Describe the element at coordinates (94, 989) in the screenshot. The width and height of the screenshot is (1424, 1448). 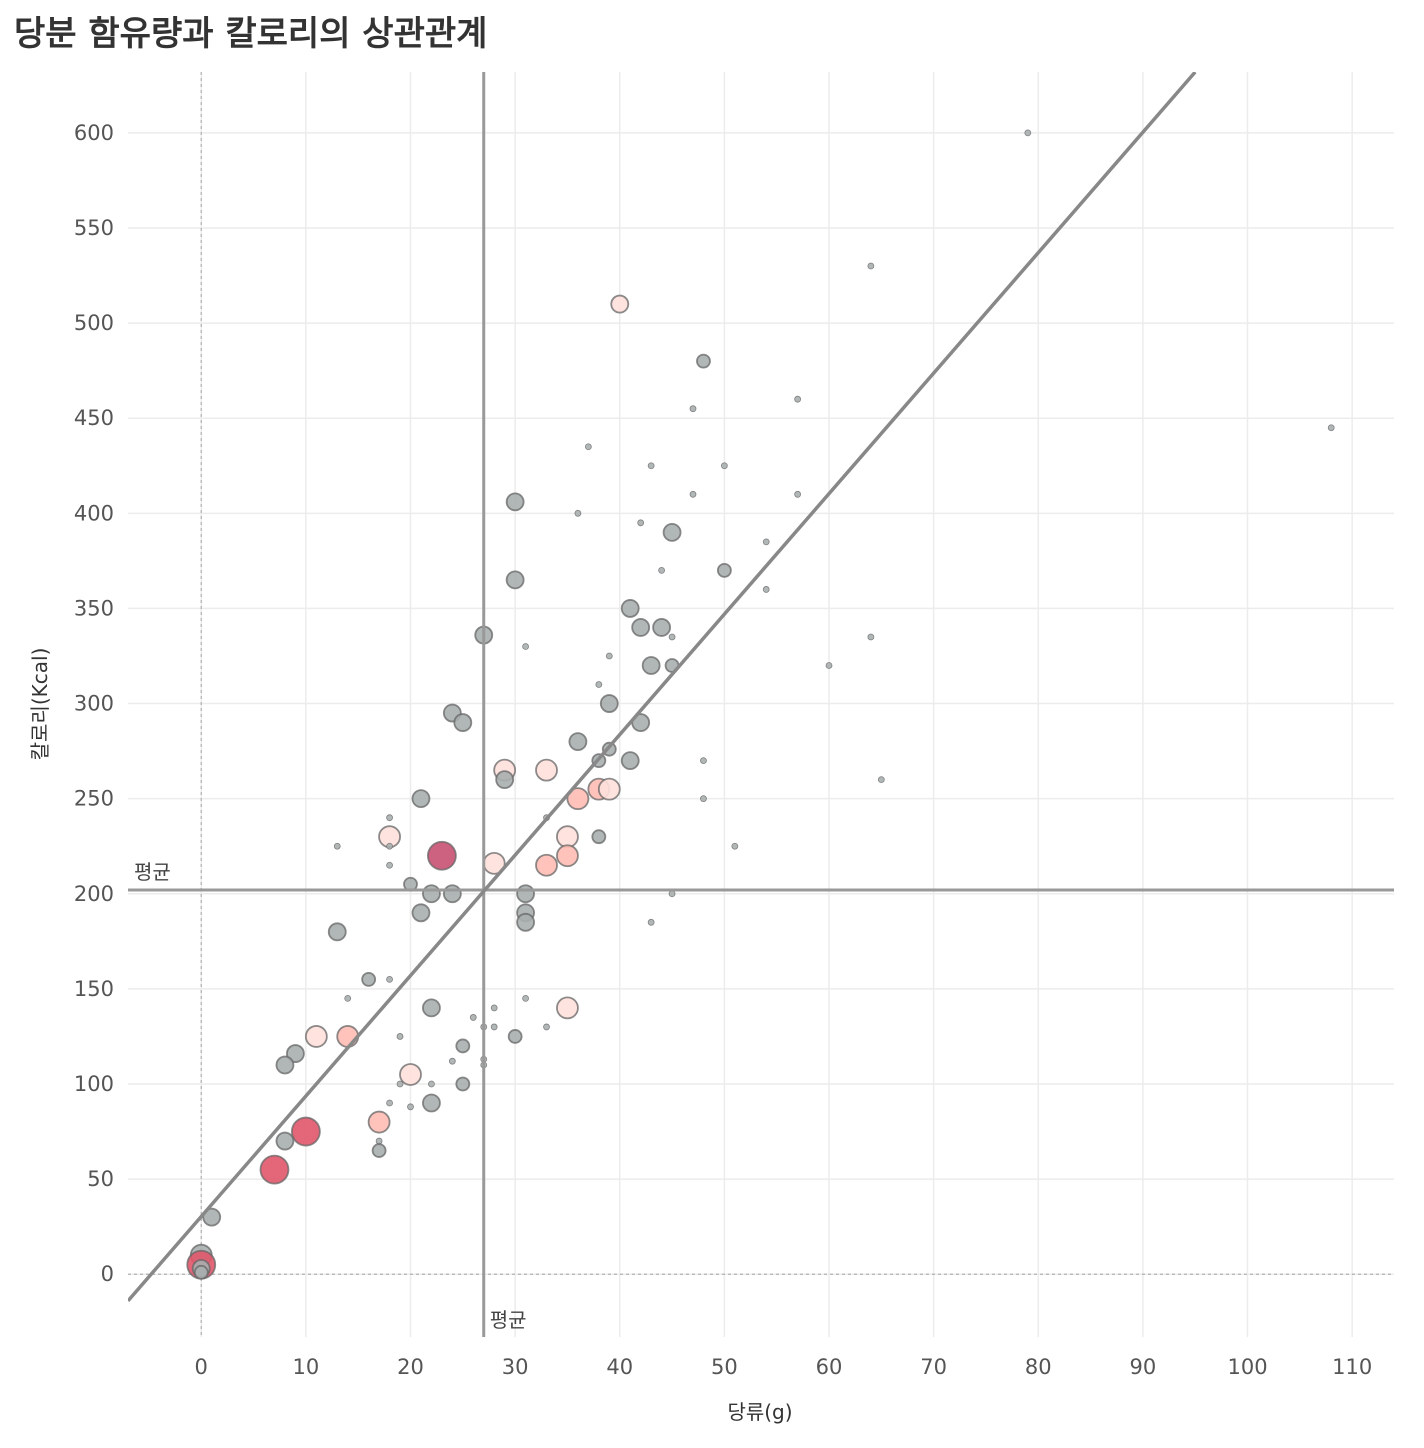
I see `y-tick-label: 150` at that location.